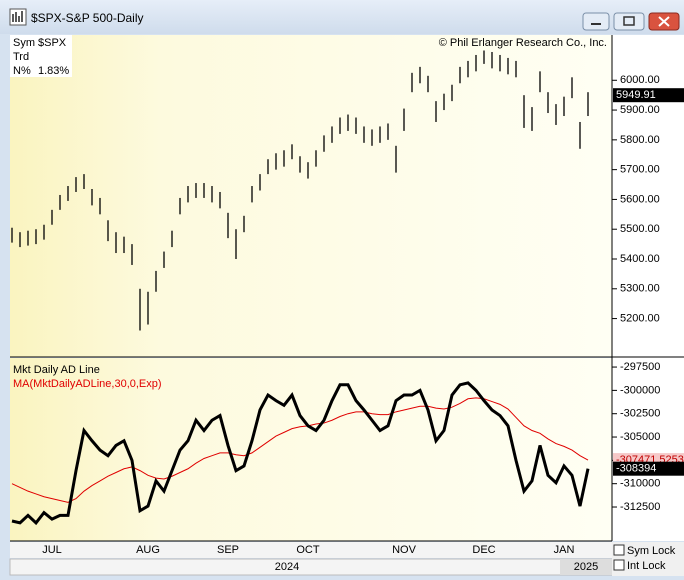 The height and width of the screenshot is (580, 684). I want to click on month-row, so click(311, 550).